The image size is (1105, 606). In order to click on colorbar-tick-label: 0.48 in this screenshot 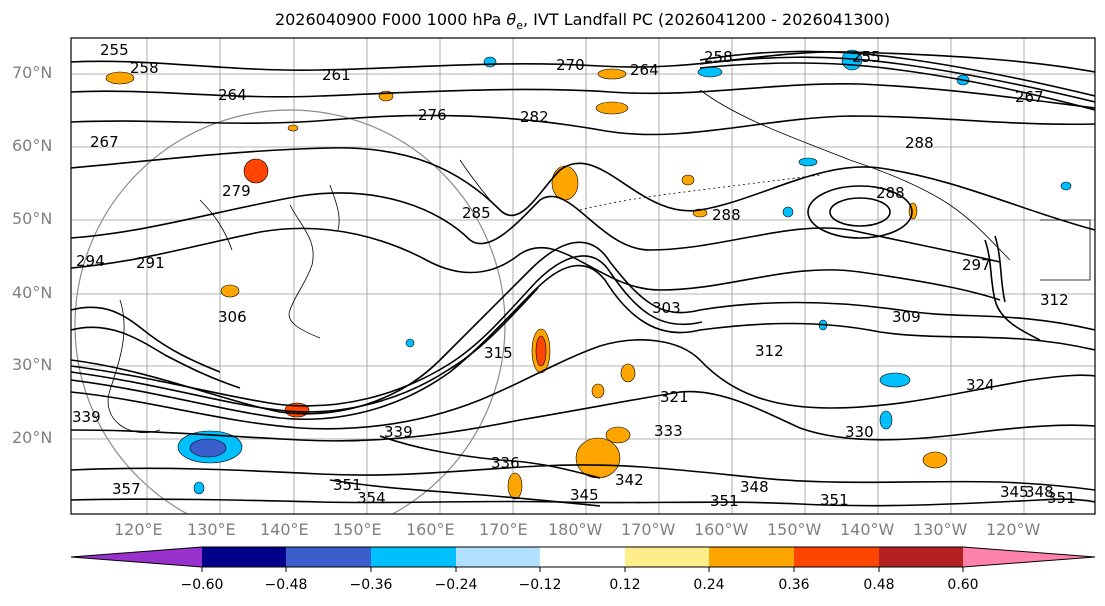, I will do `click(879, 585)`.